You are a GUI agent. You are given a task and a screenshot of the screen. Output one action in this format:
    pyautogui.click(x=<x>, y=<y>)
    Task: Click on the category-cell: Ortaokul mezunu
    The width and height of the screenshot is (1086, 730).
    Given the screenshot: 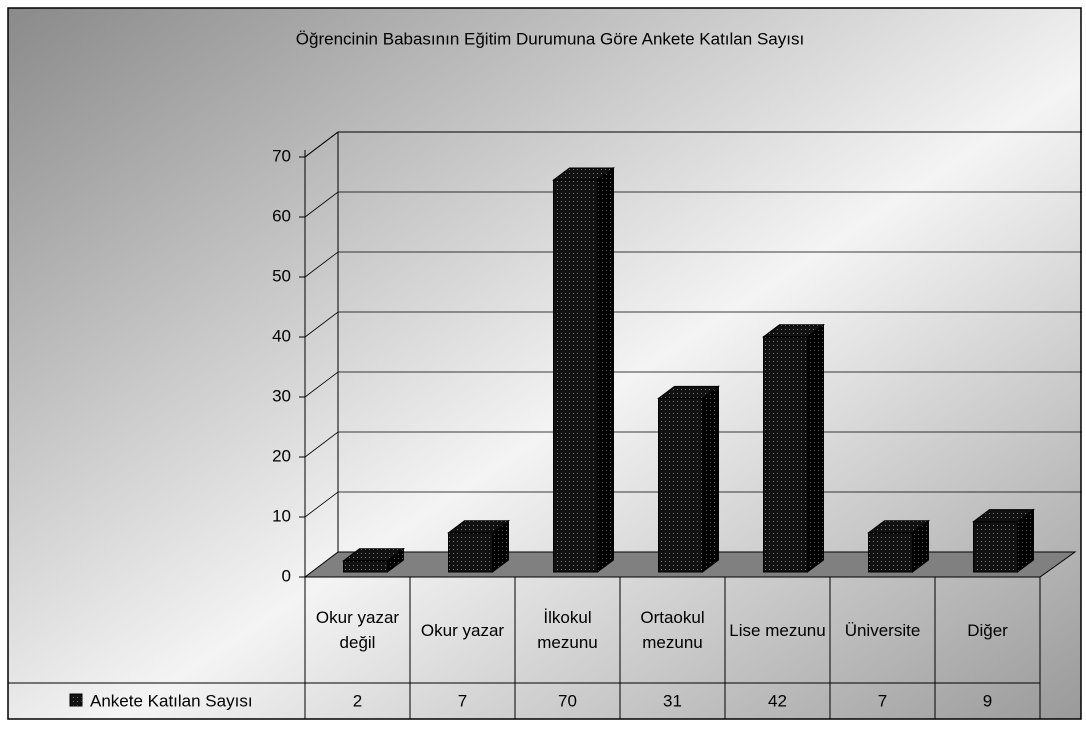 What is the action you would take?
    pyautogui.click(x=672, y=630)
    